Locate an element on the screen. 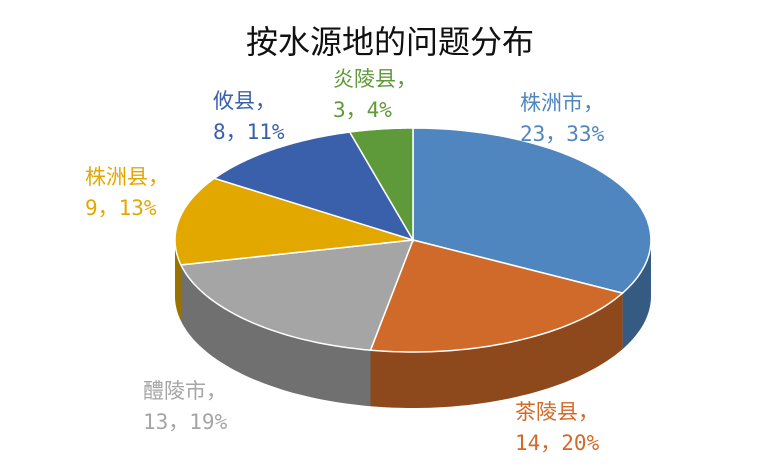 The height and width of the screenshot is (468, 779). category-name: 株洲县 is located at coordinates (116, 177).